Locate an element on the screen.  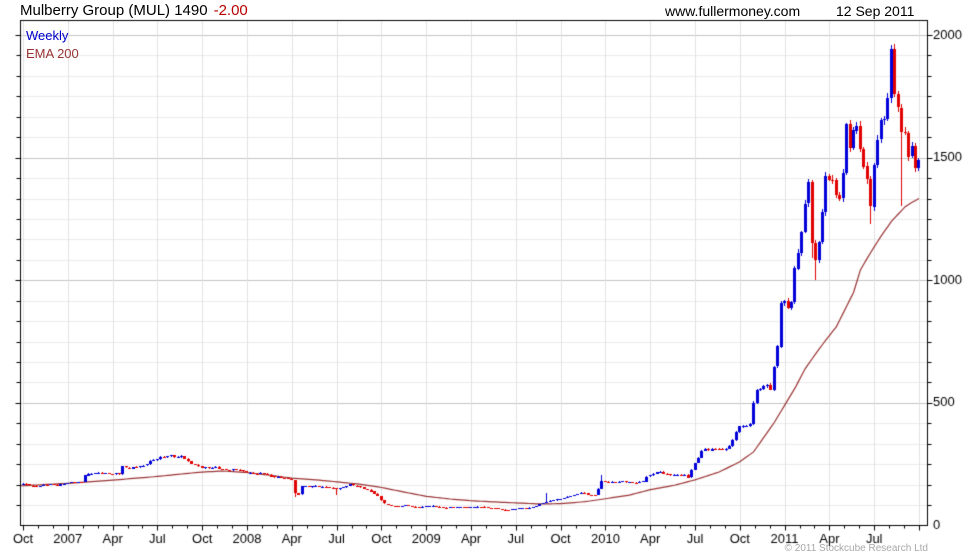
legend-weekly-label: Weekly is located at coordinates (47, 35).